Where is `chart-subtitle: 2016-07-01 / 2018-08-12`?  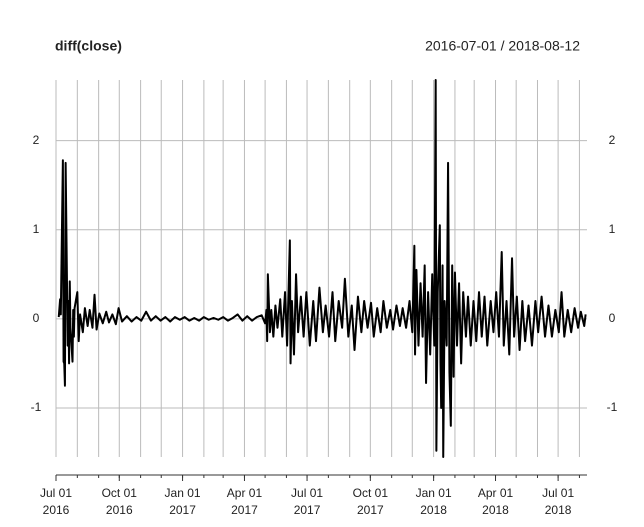
chart-subtitle: 2016-07-01 / 2018-08-12 is located at coordinates (502, 46).